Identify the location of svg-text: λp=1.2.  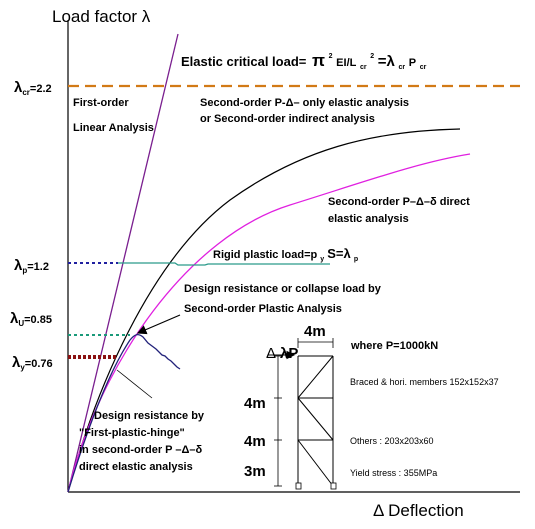
(31, 266).